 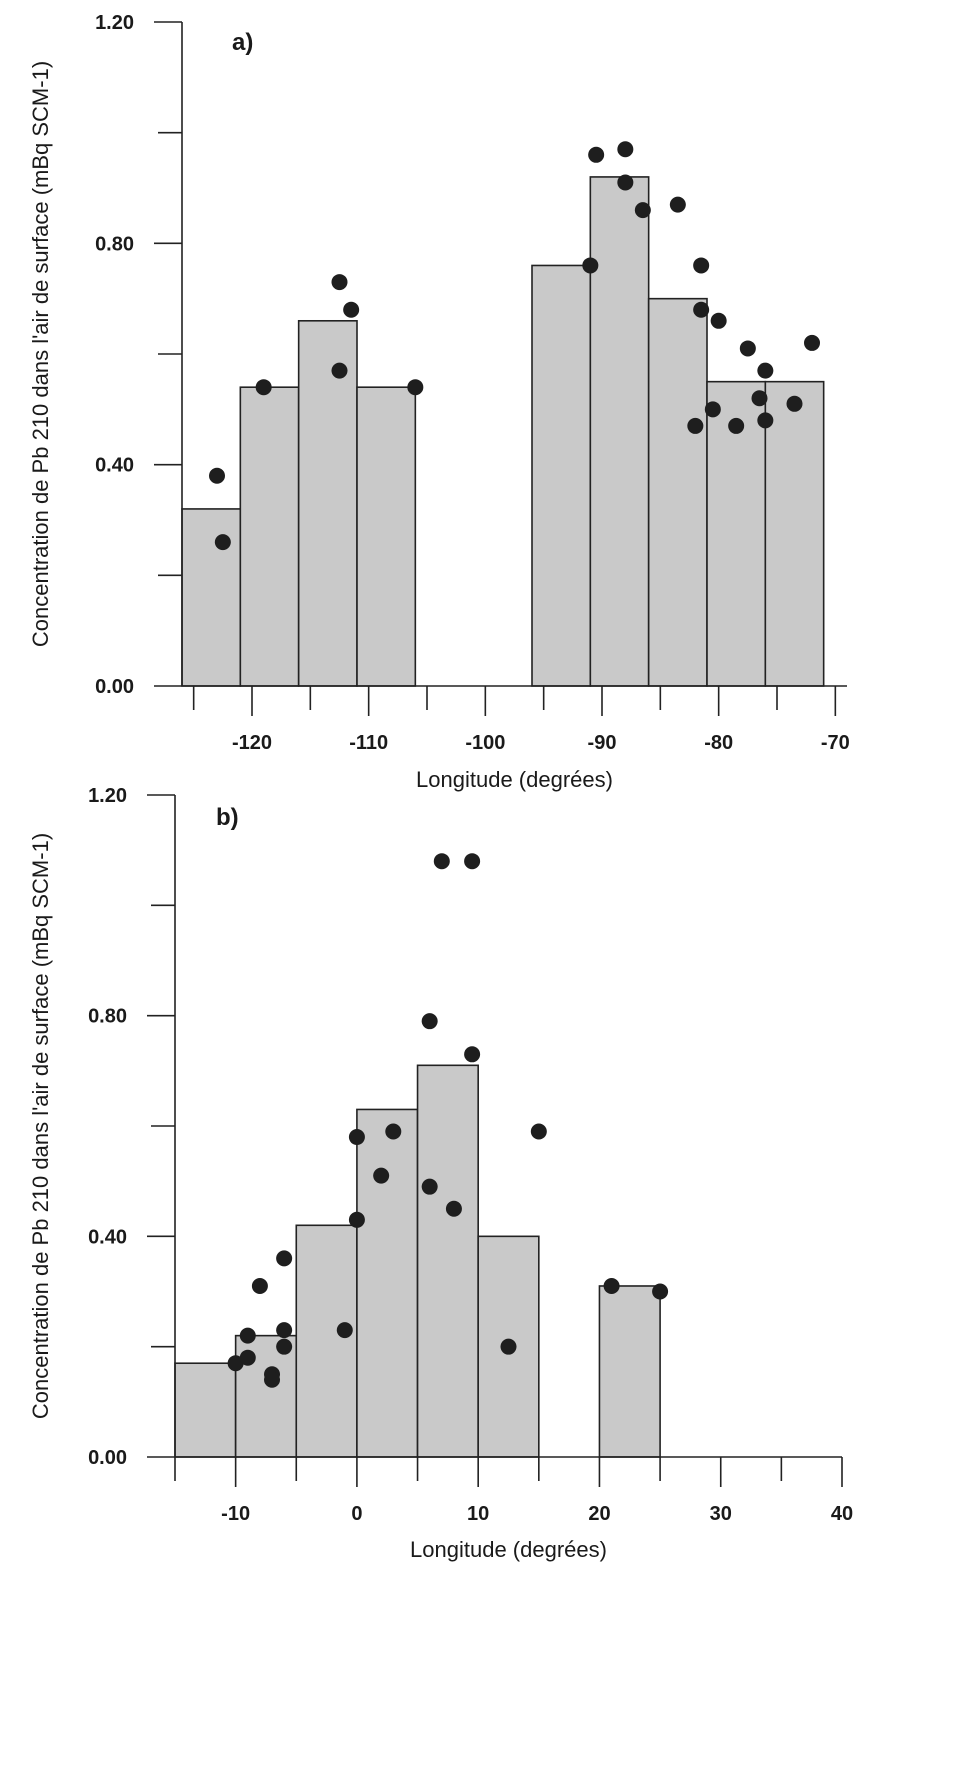 What do you see at coordinates (252, 743) in the screenshot?
I see `panel-a-x-tick-label-0: -120` at bounding box center [252, 743].